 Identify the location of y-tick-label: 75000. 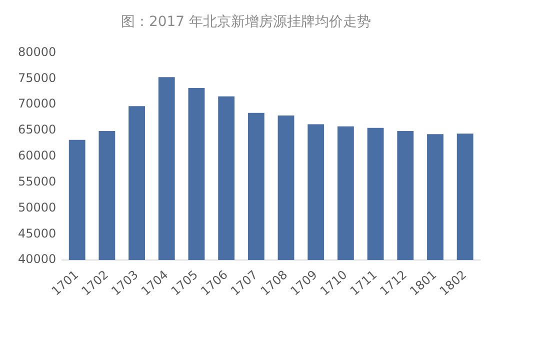
(37, 77).